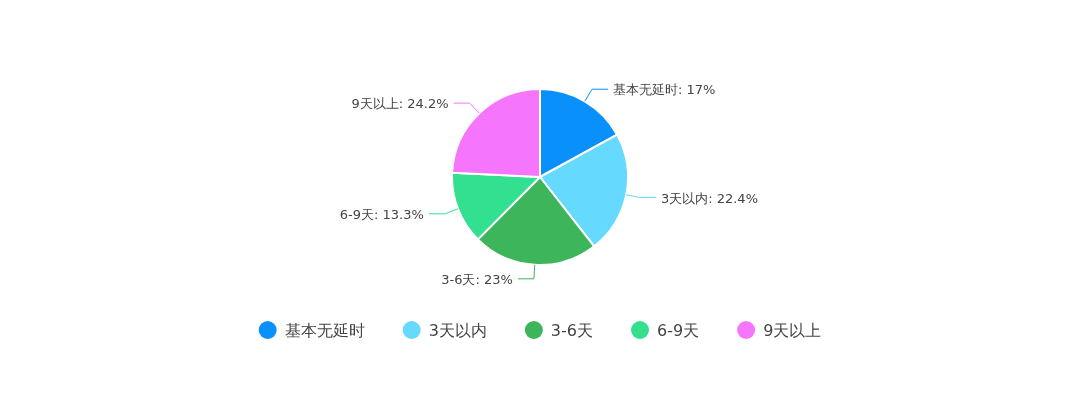  I want to click on data-label: 9天以上: 24.2%, so click(400, 104).